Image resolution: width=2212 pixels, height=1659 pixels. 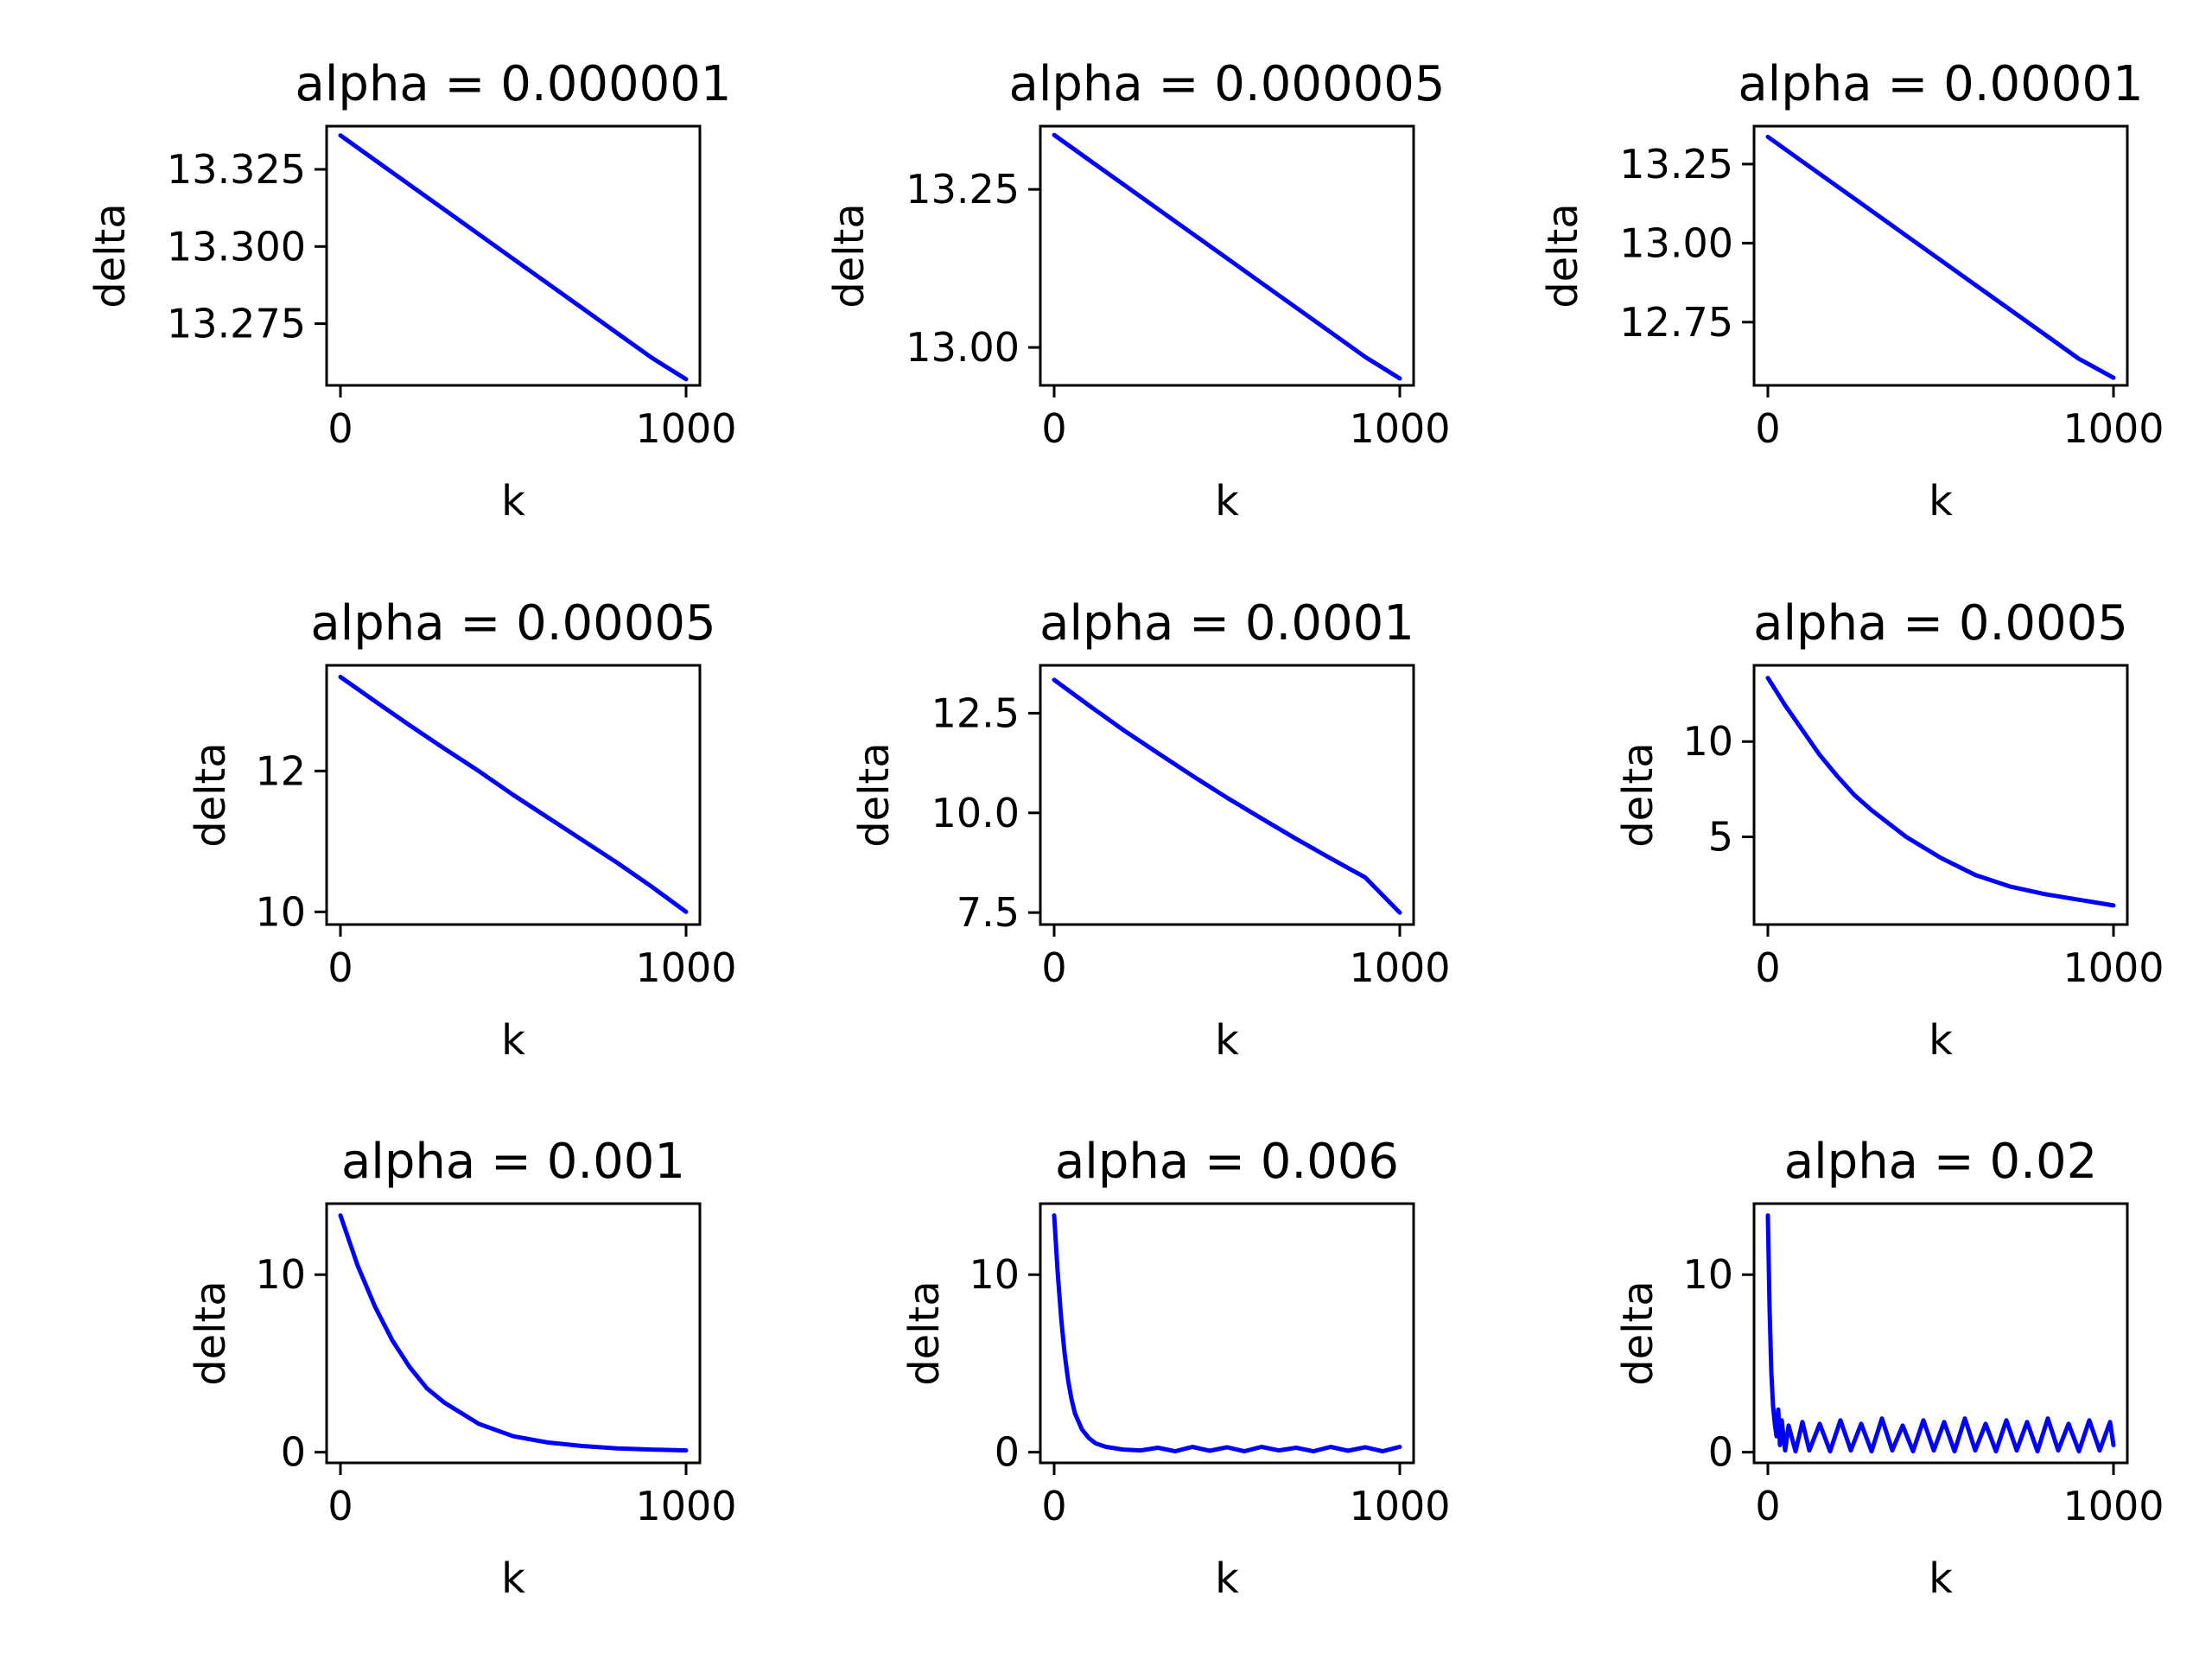 What do you see at coordinates (513, 1162) in the screenshot?
I see `subplot-title: alpha = 0.001` at bounding box center [513, 1162].